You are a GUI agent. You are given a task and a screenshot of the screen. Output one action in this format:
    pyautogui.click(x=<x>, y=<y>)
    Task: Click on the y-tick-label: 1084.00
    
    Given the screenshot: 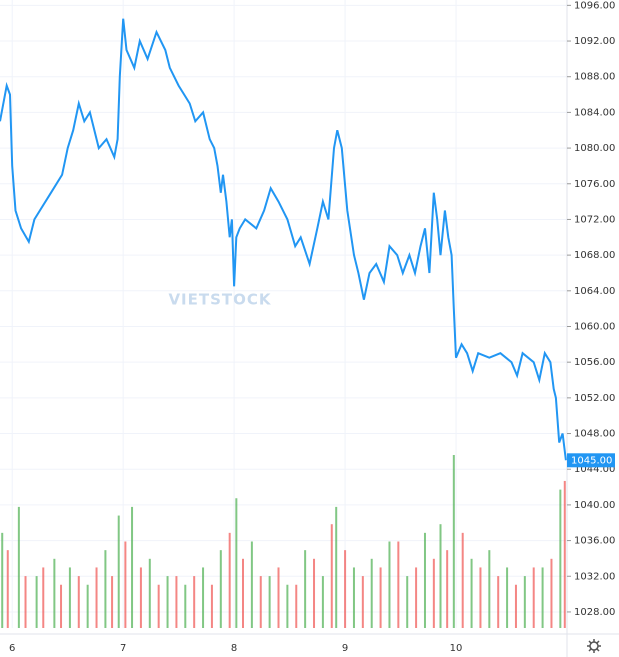 What is the action you would take?
    pyautogui.click(x=594, y=112)
    